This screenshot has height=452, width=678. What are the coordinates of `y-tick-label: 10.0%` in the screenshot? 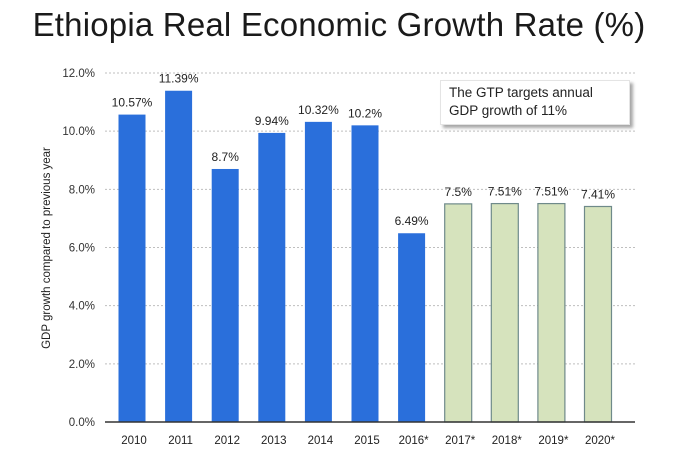 It's located at (78, 132).